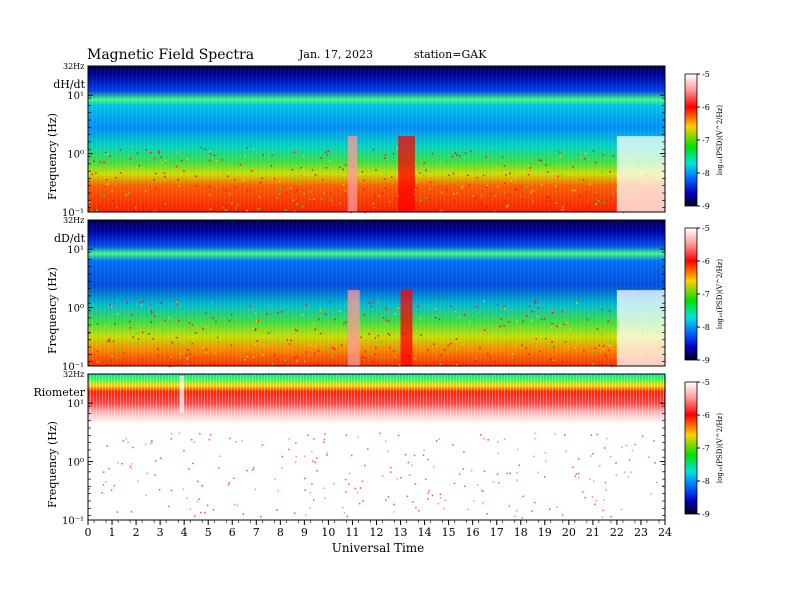  What do you see at coordinates (52, 310) in the screenshot?
I see `y-axis-label: Frequency (Hz)` at bounding box center [52, 310].